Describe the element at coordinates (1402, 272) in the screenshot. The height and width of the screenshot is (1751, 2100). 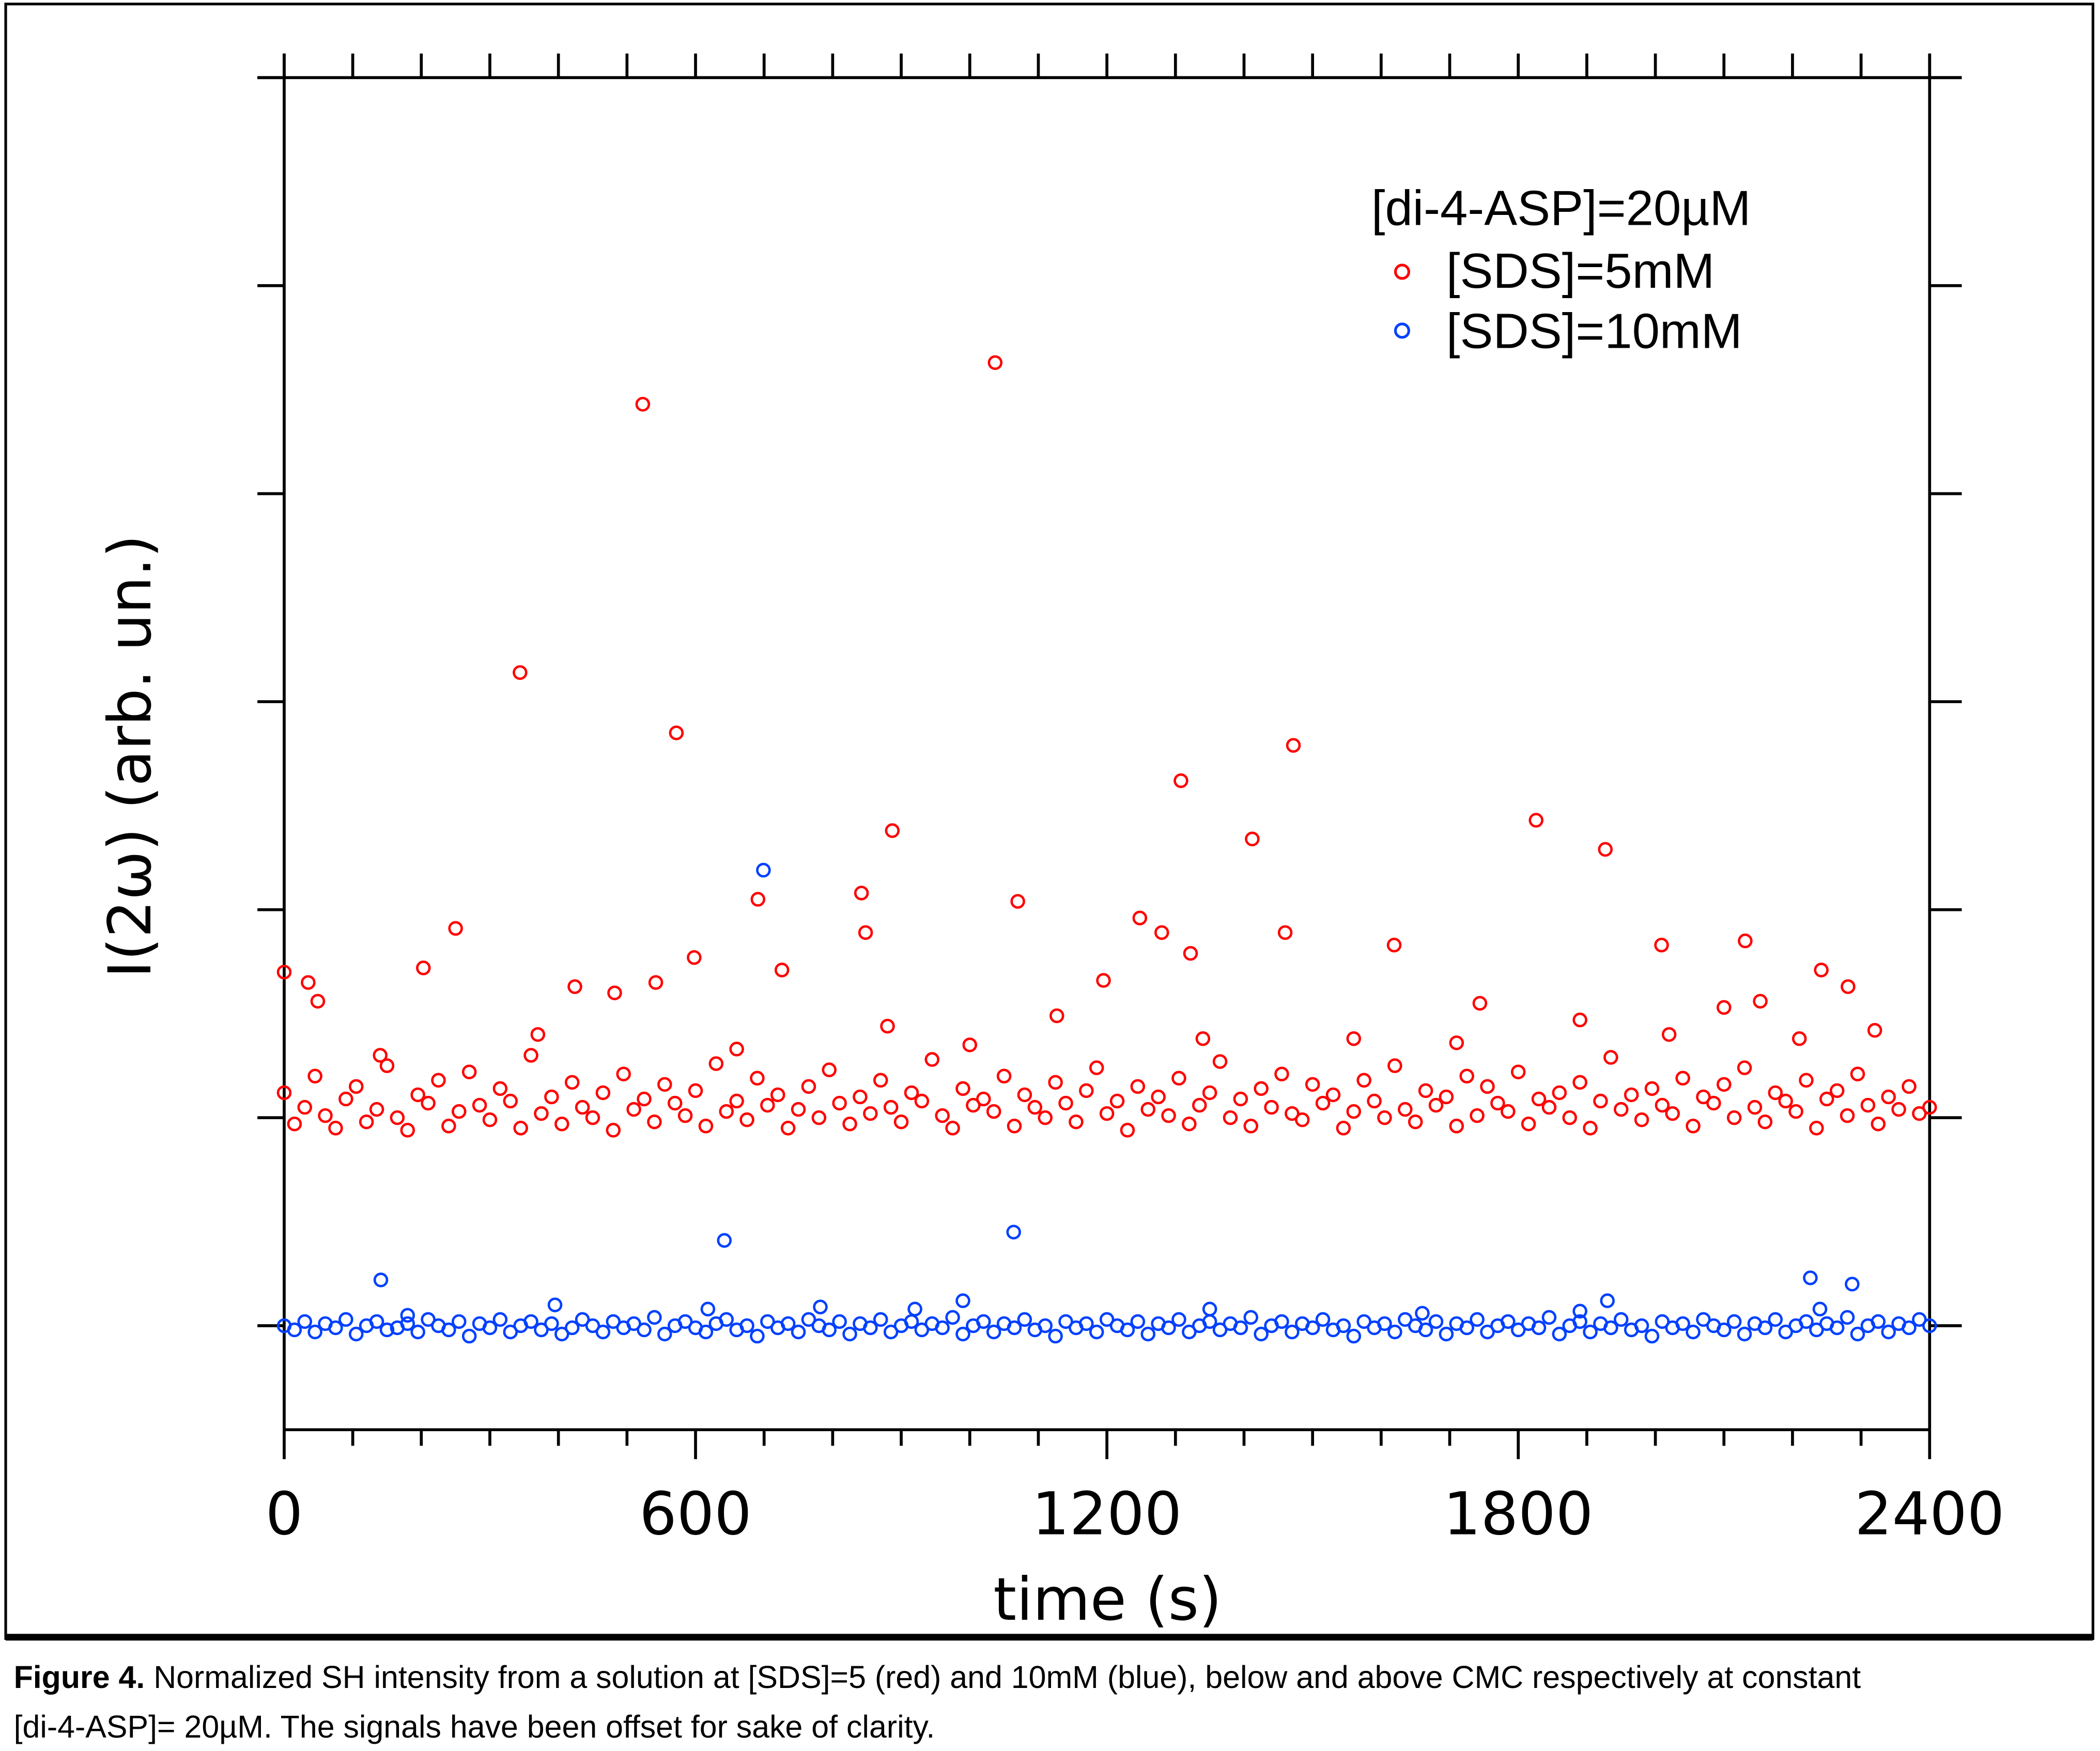
I see `legend-marker-sds-5mm` at that location.